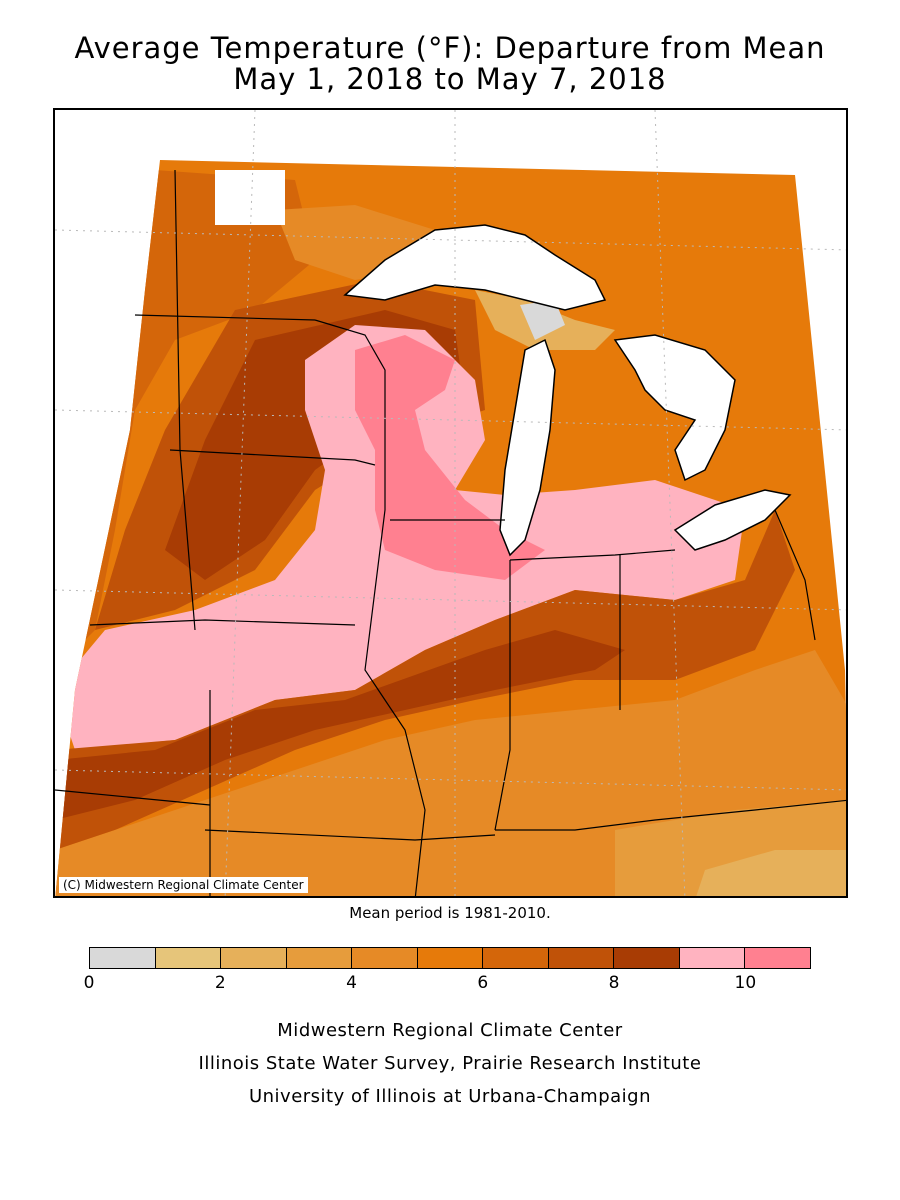 This screenshot has width=900, height=1200. I want to click on color-legend, so click(450, 958).